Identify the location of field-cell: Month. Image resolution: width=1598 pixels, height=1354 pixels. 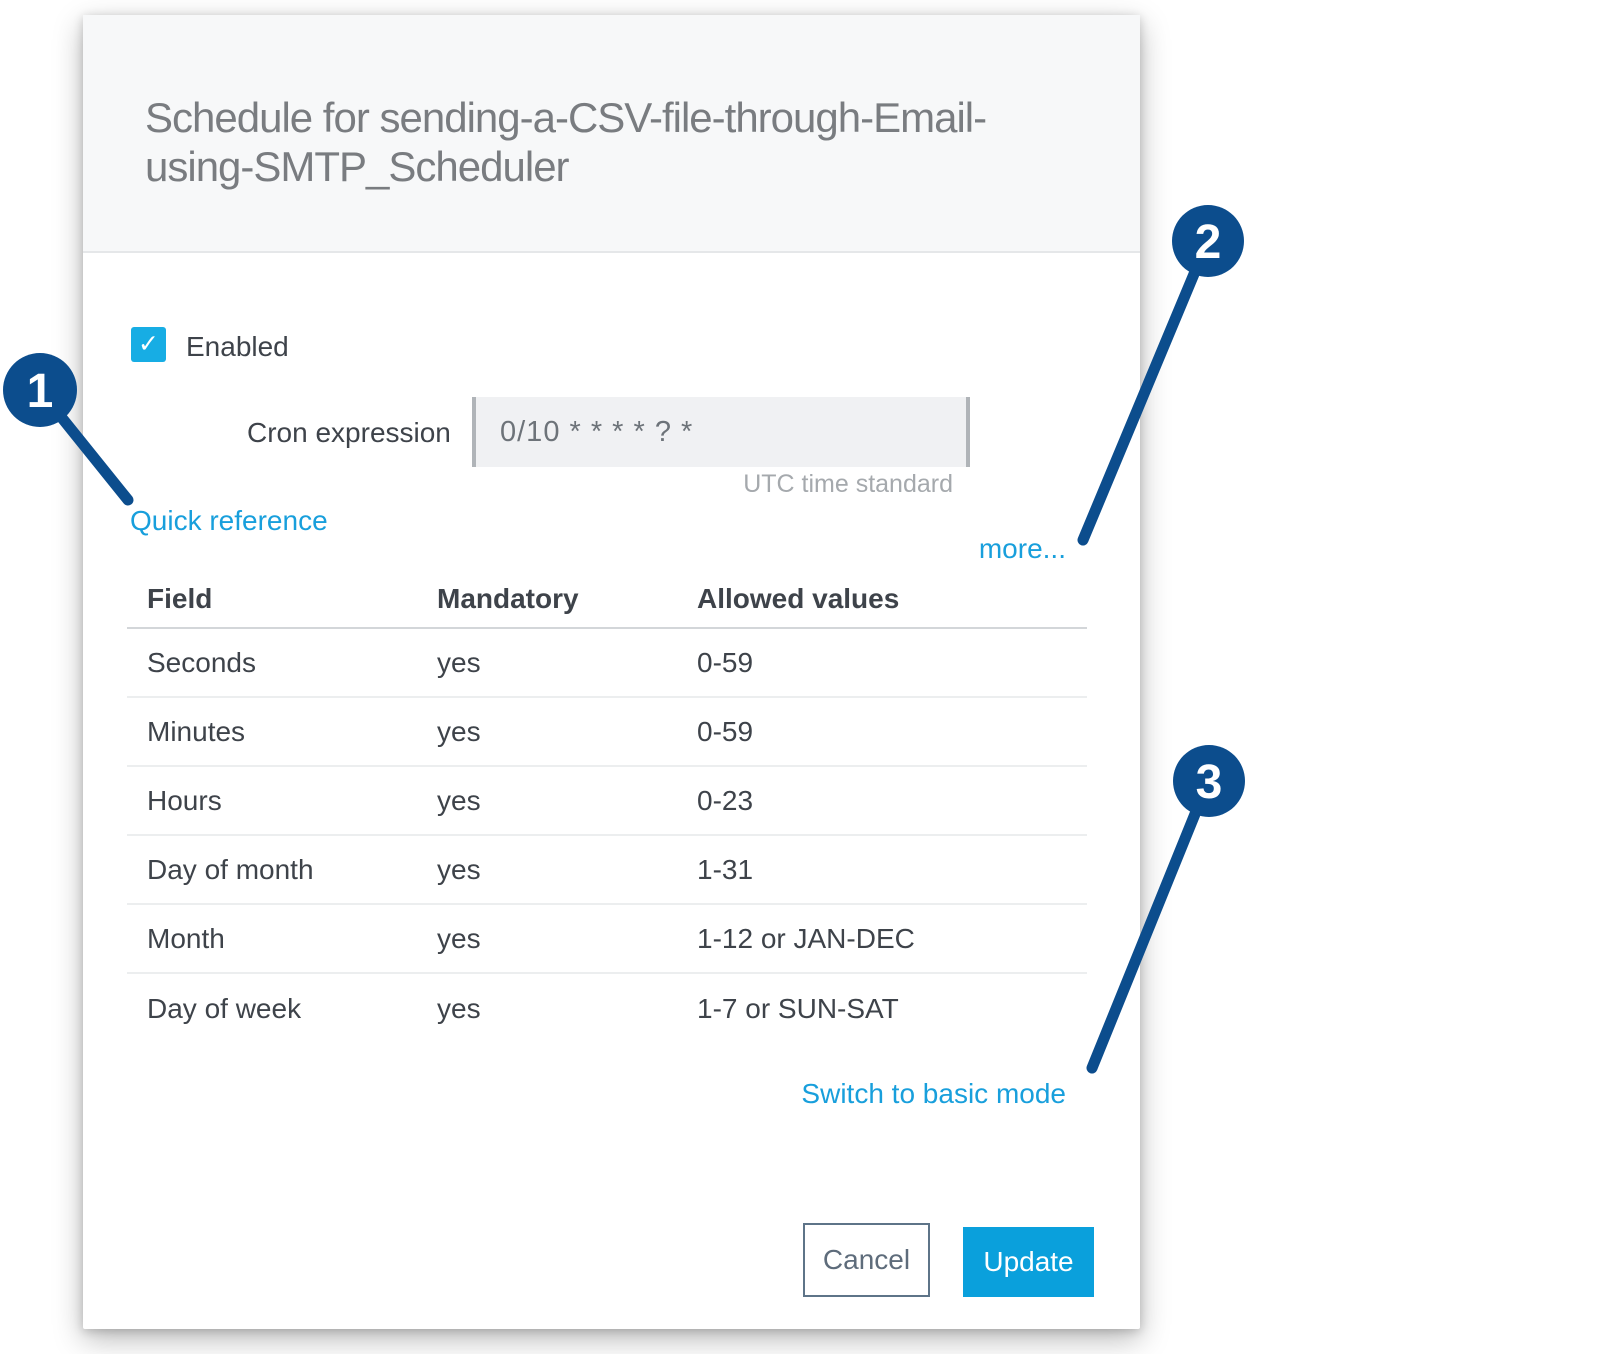
(186, 938).